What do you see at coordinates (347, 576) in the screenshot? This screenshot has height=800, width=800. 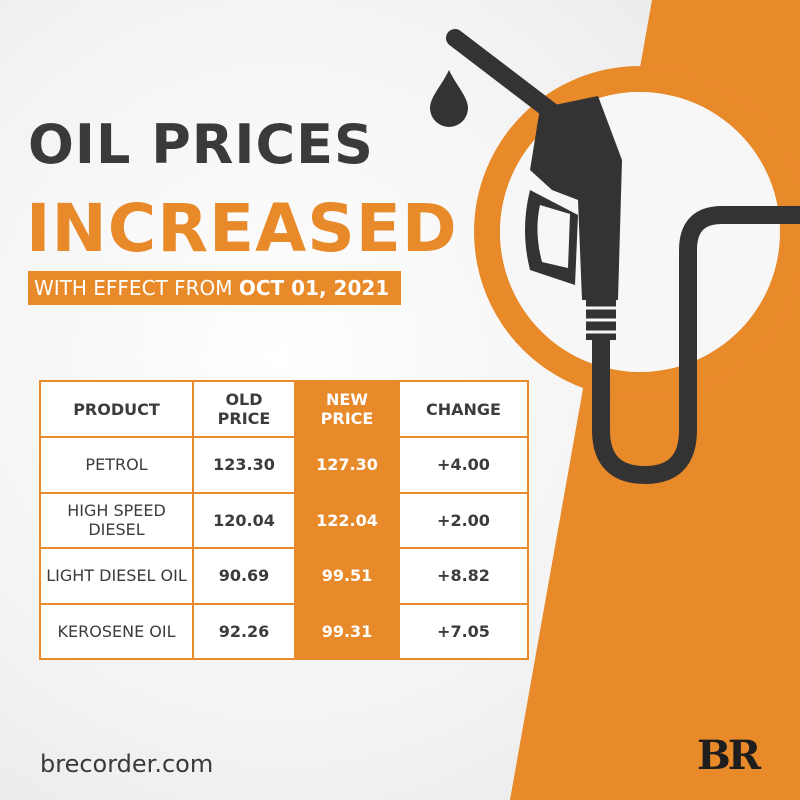 I see `cell-new-price: 99.51` at bounding box center [347, 576].